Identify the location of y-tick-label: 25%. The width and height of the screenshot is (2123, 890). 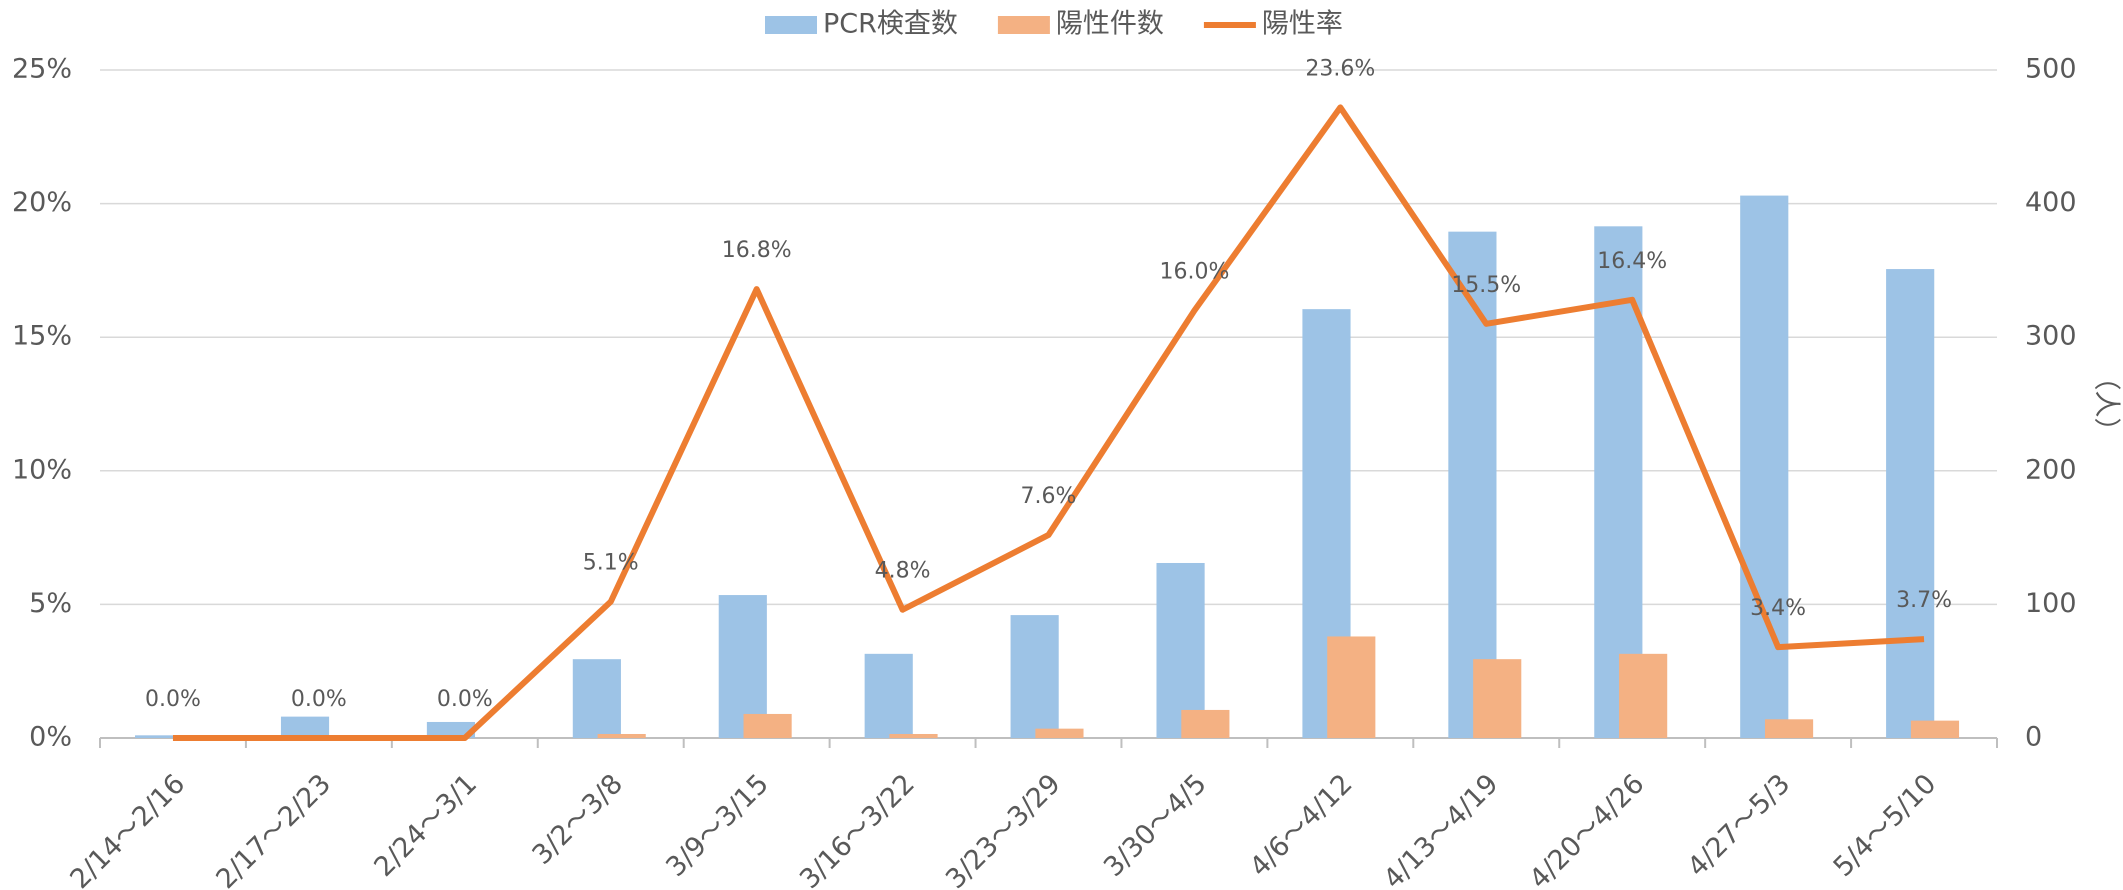
(42, 69).